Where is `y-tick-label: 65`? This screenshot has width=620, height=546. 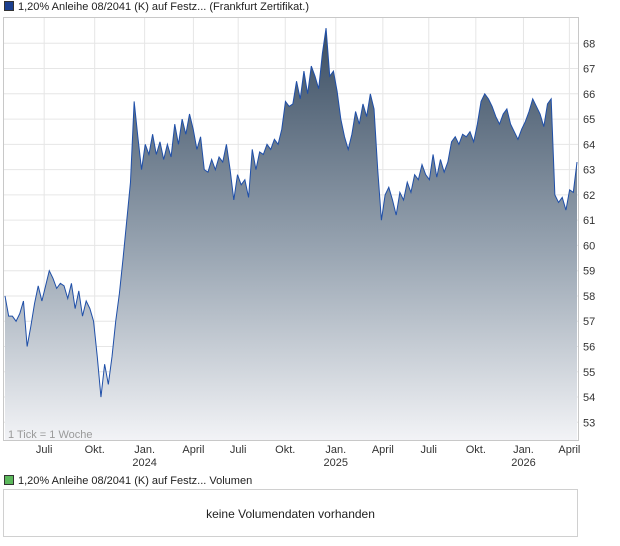 y-tick-label: 65 is located at coordinates (589, 120).